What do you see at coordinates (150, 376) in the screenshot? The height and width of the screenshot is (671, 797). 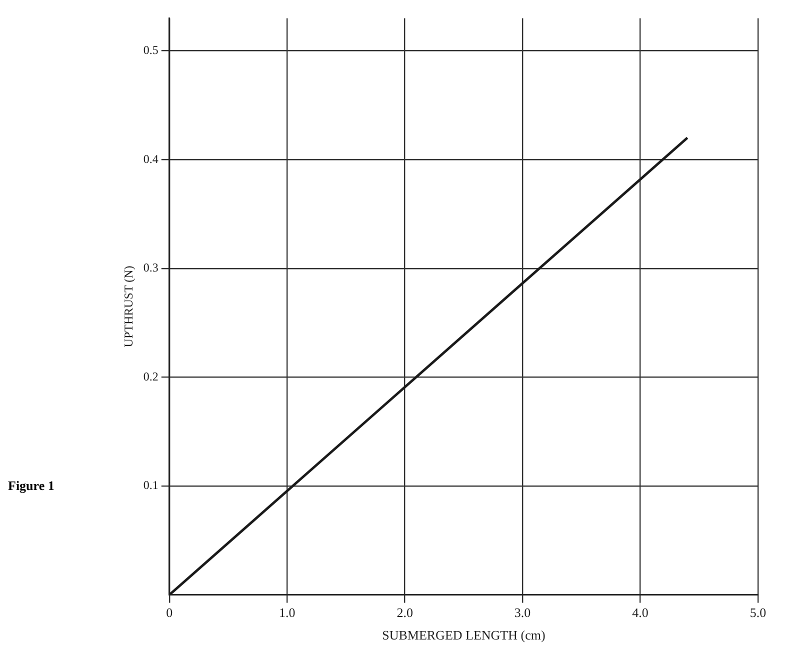 I see `y-tick-label: 0.2` at bounding box center [150, 376].